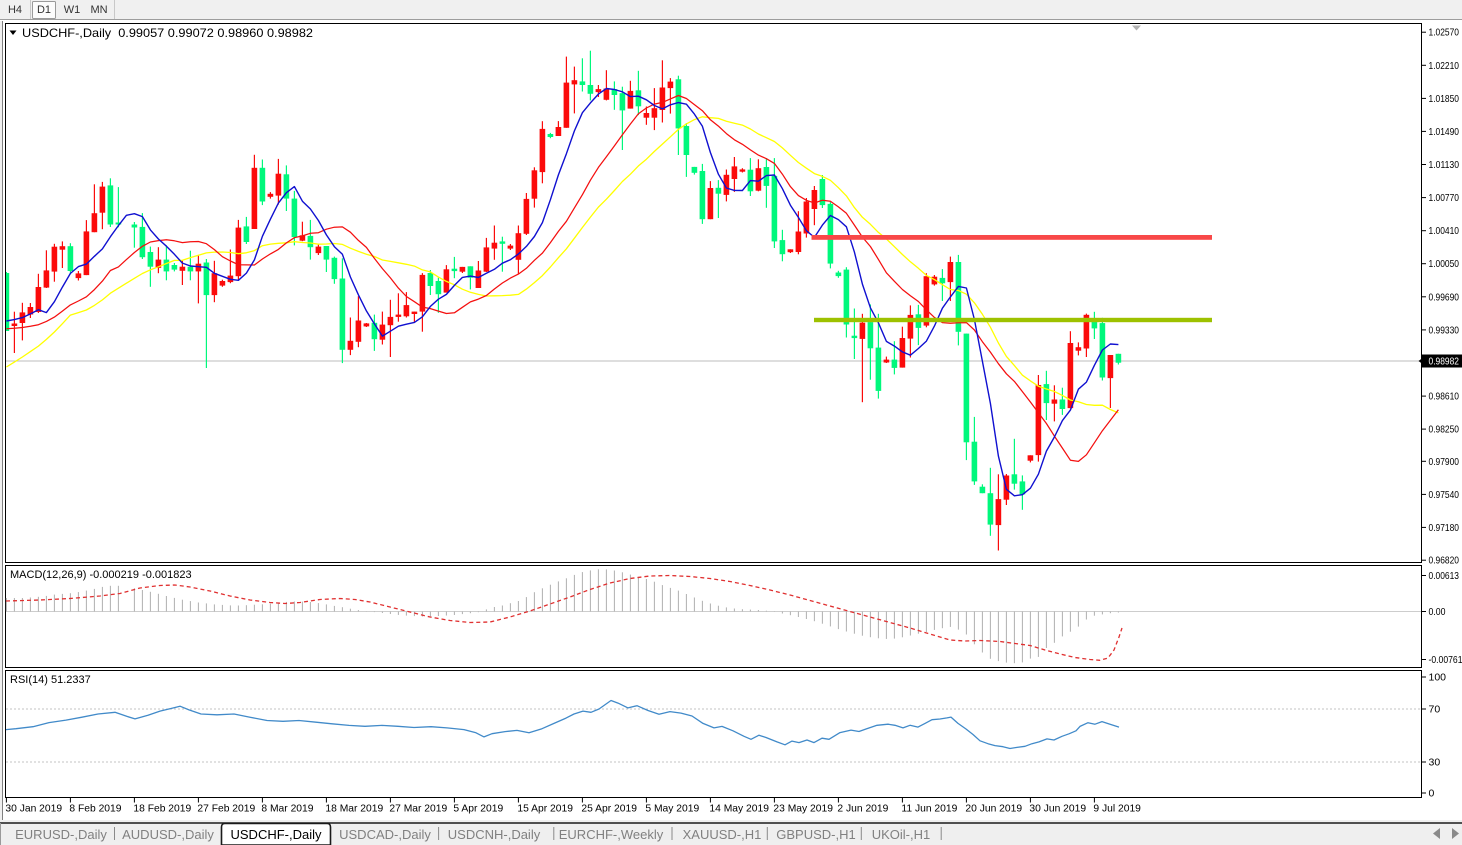  I want to click on svg-text: AUDUSD-,Daily, so click(168, 834).